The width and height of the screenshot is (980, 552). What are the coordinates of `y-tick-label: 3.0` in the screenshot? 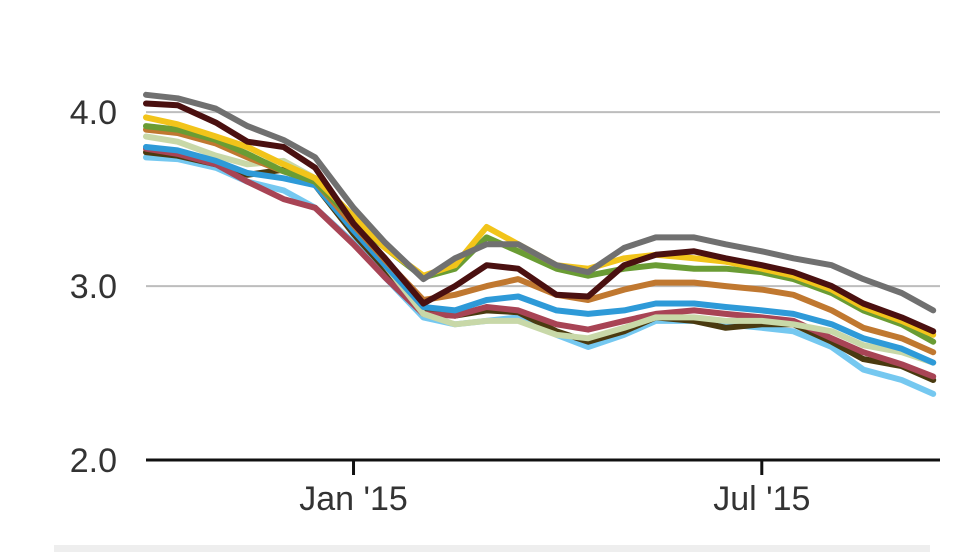 It's located at (93, 287).